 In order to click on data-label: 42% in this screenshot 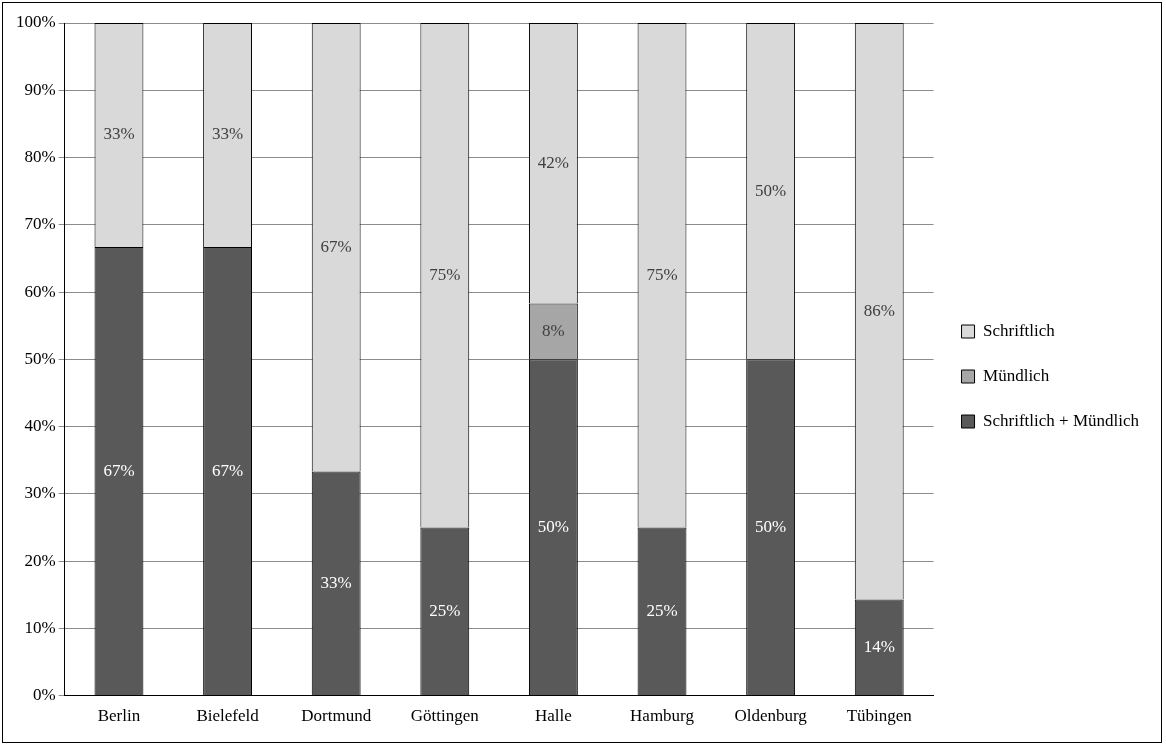, I will do `click(553, 162)`.